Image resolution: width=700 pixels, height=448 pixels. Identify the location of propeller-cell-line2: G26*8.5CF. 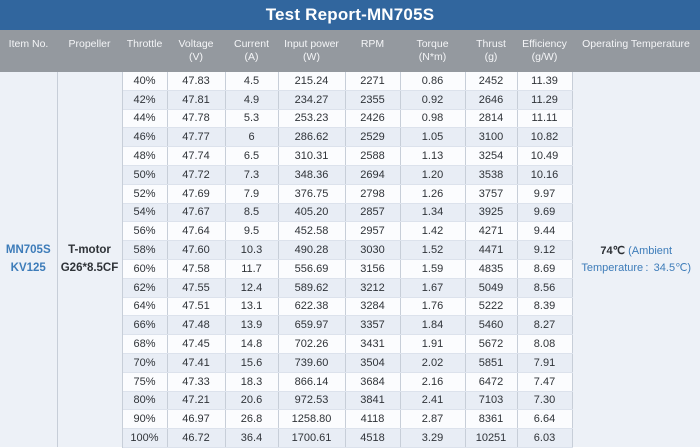
(89, 267).